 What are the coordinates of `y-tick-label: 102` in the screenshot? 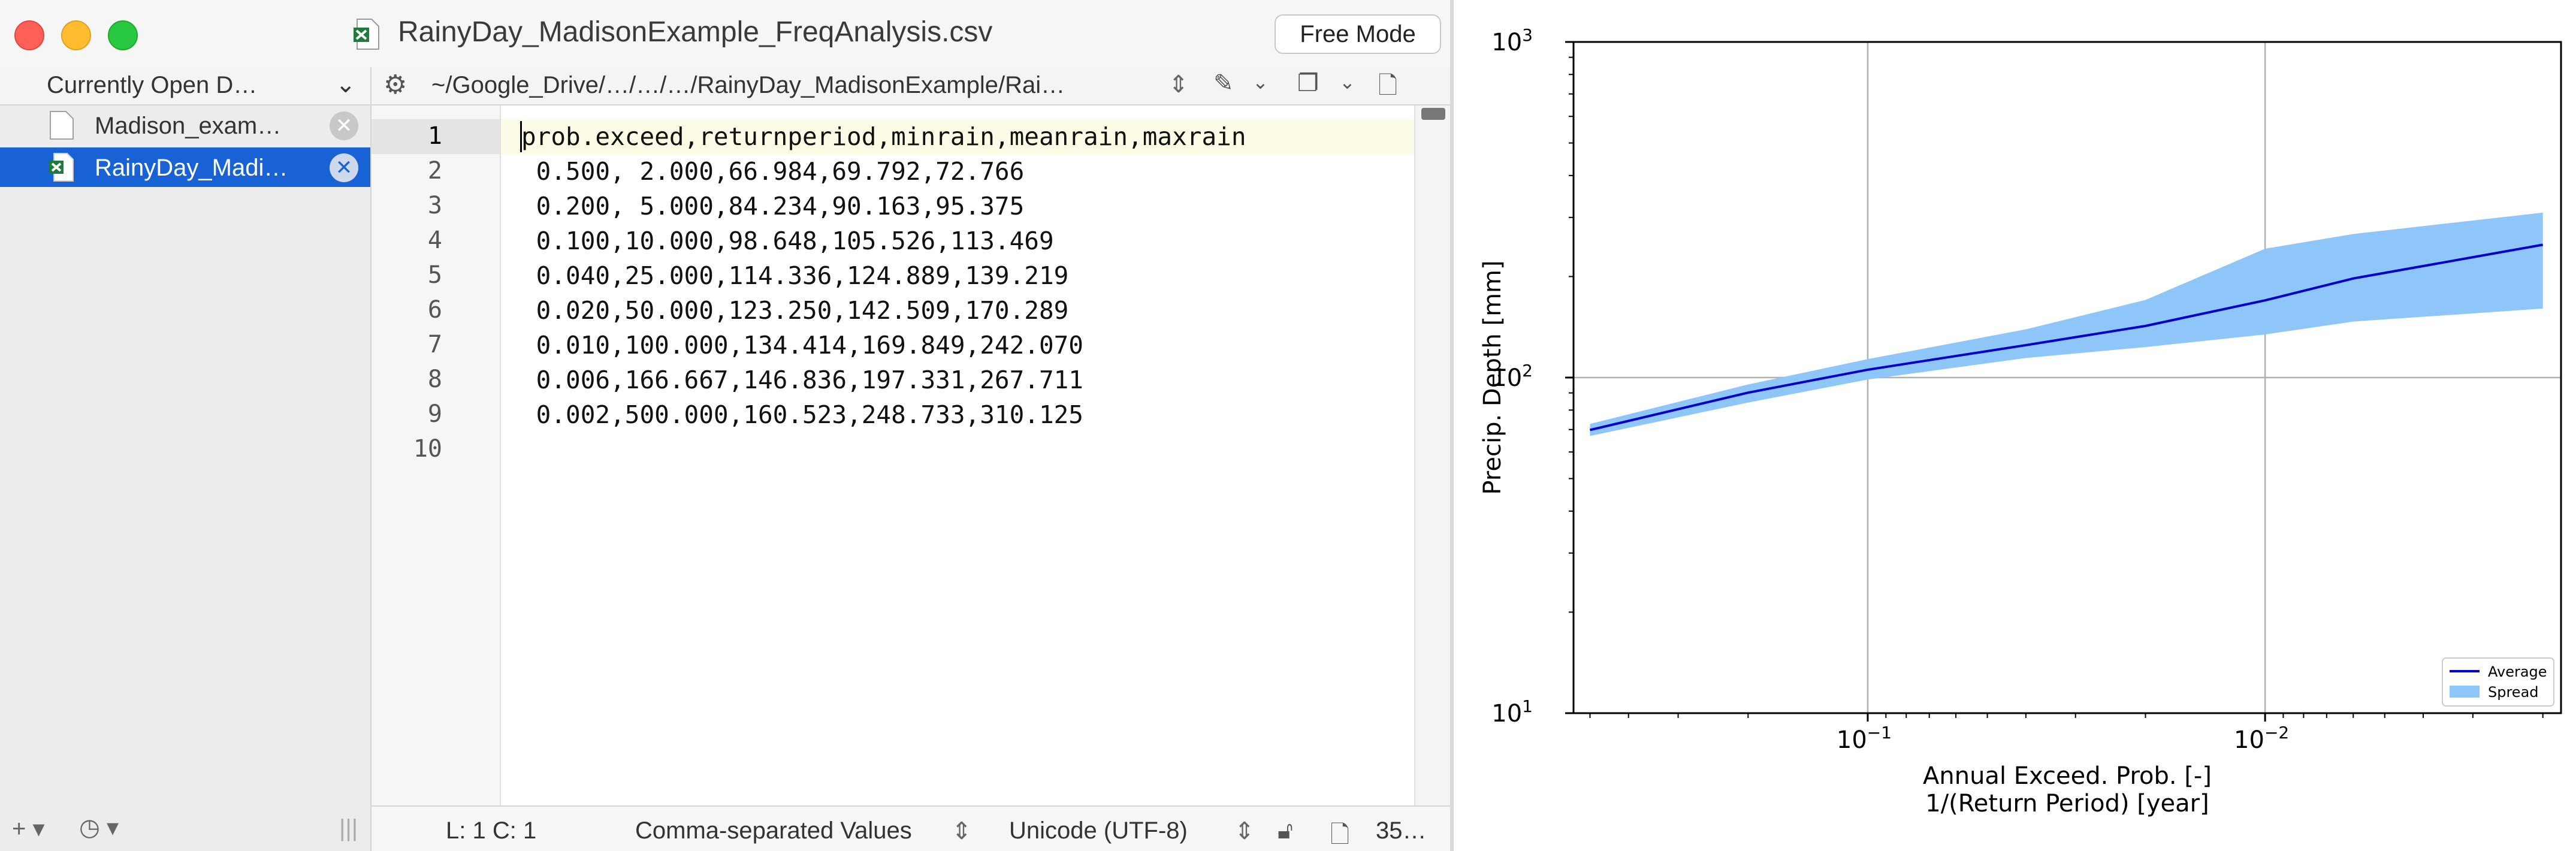 It's located at (1512, 376).